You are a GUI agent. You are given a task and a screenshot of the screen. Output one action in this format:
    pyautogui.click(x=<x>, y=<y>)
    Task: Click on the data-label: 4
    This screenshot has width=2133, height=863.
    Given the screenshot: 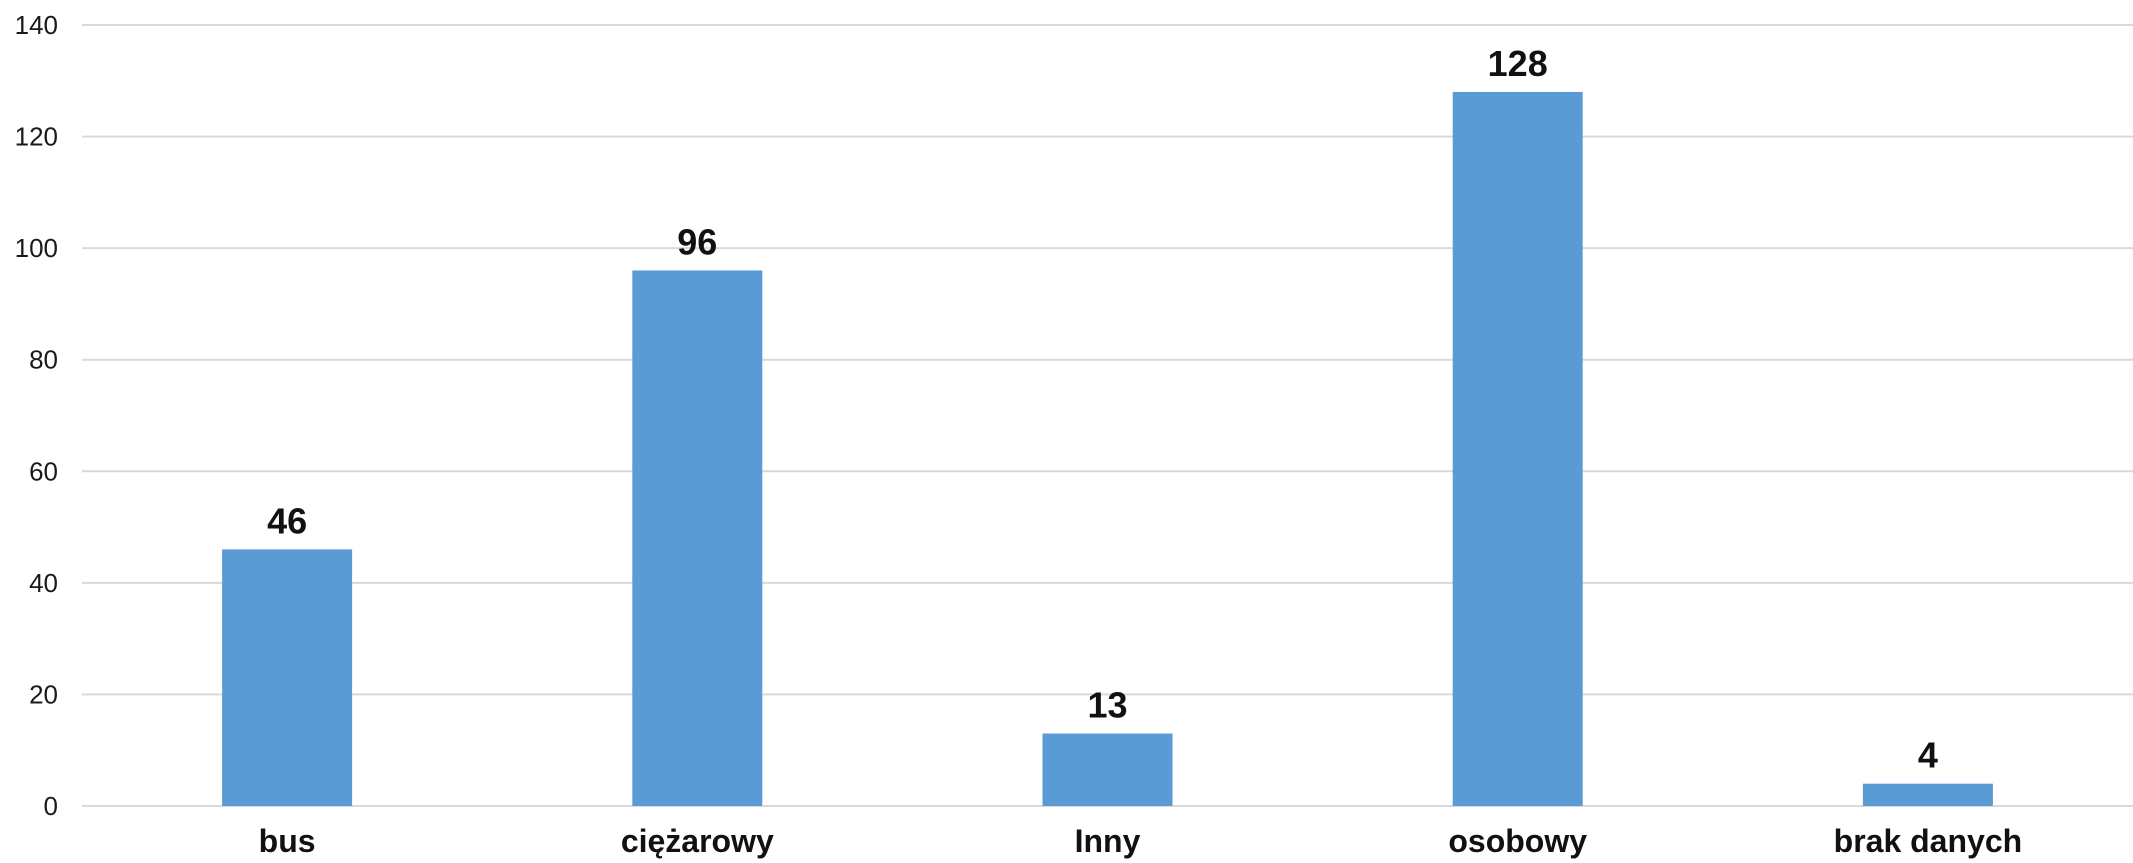 What is the action you would take?
    pyautogui.click(x=1928, y=755)
    